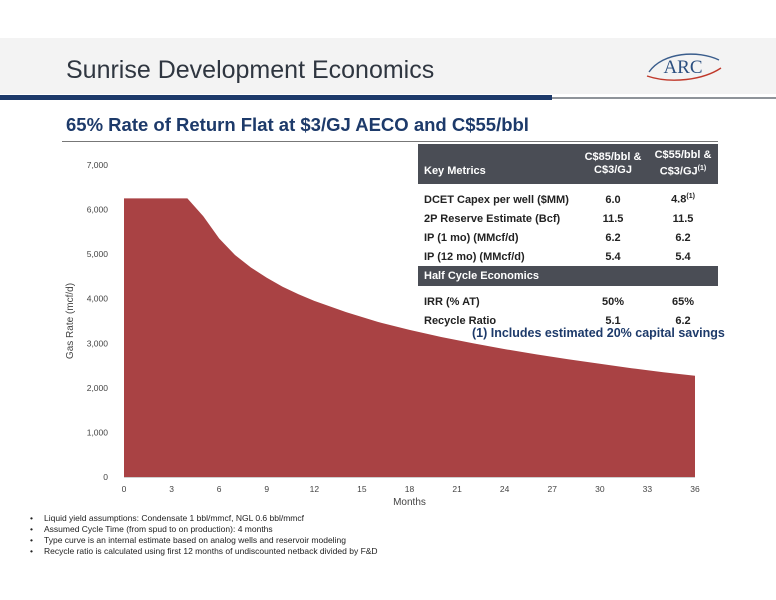 This screenshot has width=776, height=600. What do you see at coordinates (390, 141) in the screenshot?
I see `subtitle-rule` at bounding box center [390, 141].